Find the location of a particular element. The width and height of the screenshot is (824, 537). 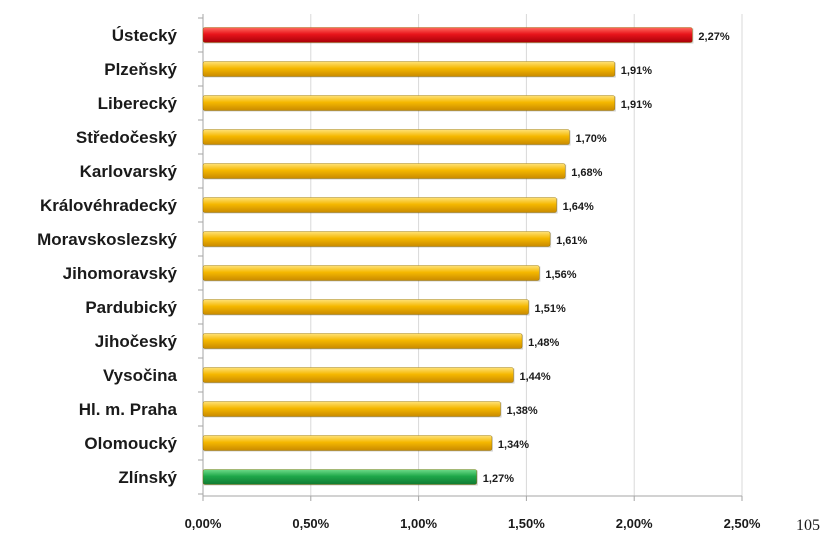

bar-ústecký is located at coordinates (447, 35).